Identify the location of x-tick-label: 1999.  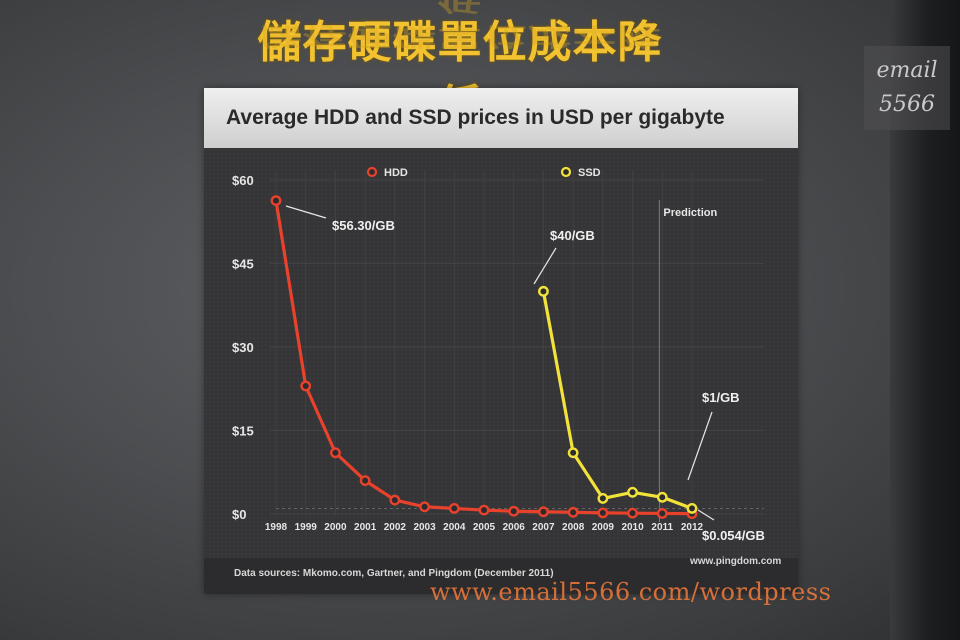
(306, 527).